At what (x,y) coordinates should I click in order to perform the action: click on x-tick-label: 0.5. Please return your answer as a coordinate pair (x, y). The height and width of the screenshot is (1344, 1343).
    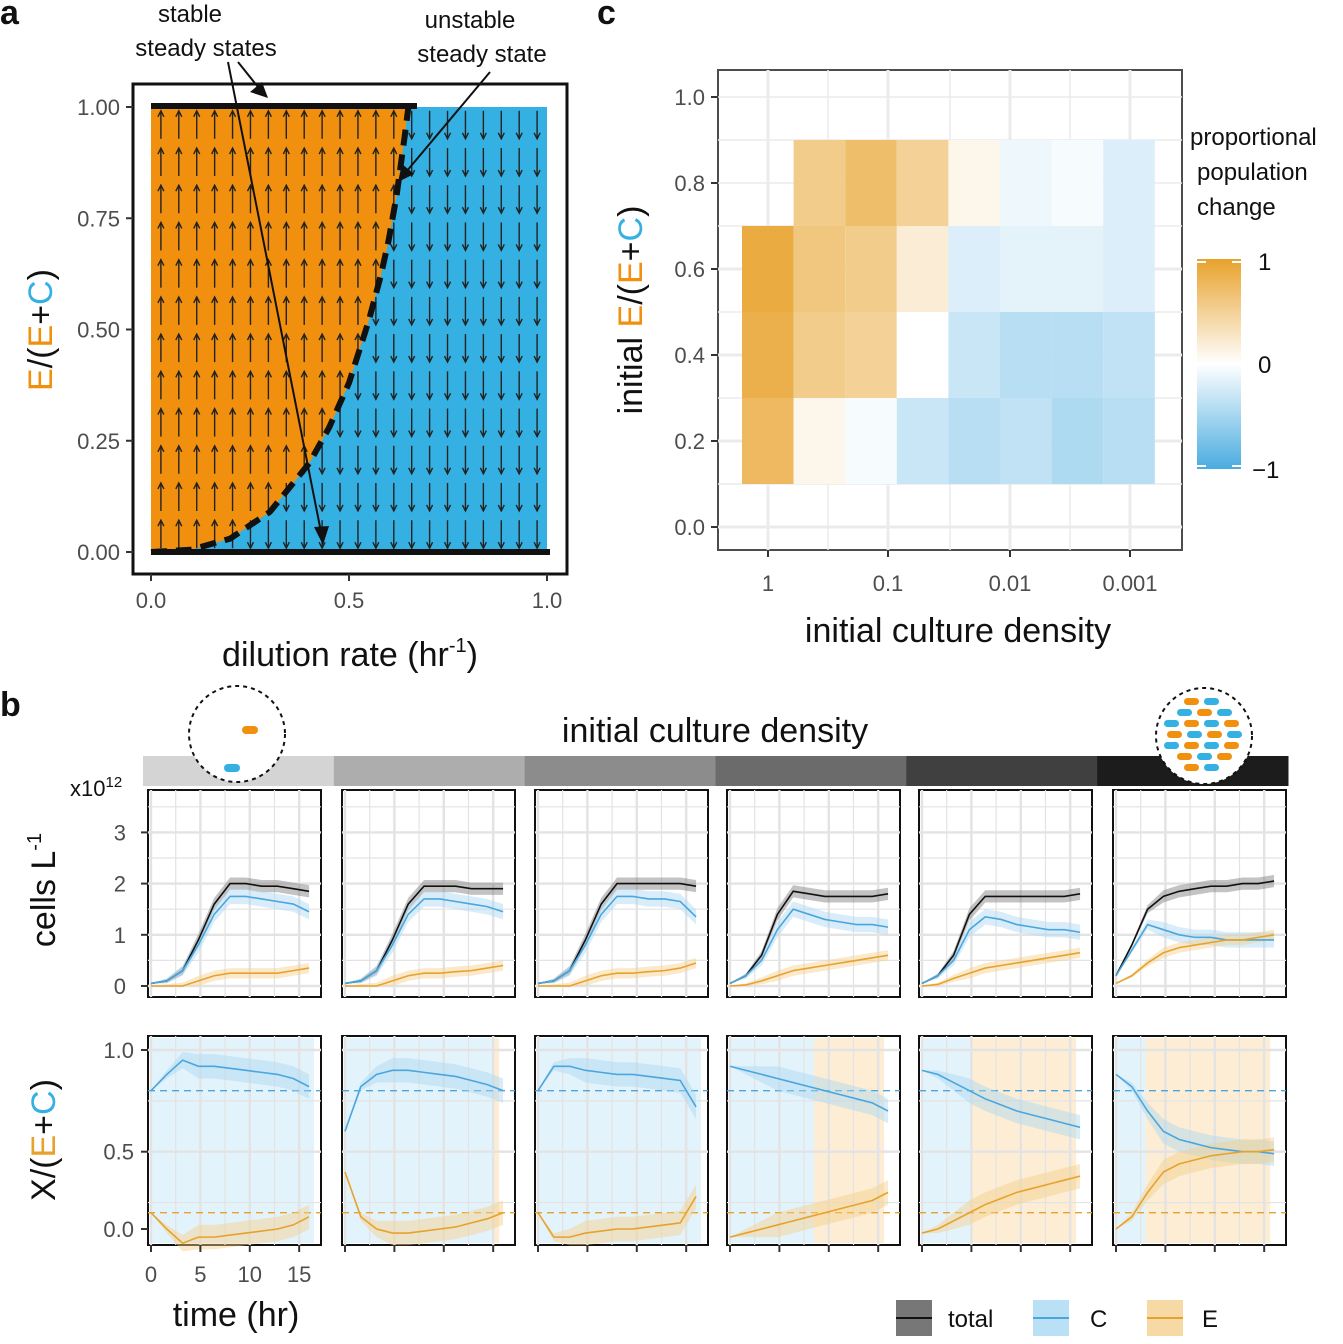
    Looking at the image, I should click on (349, 600).